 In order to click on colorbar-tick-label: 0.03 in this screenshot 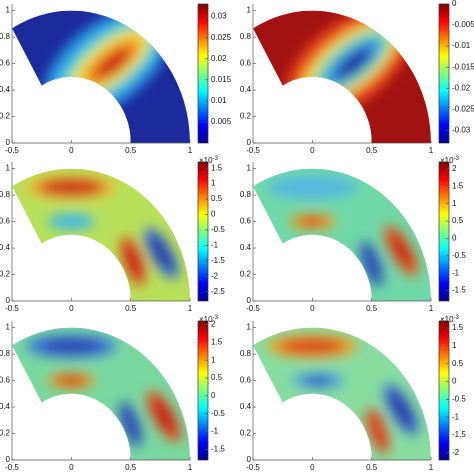, I will do `click(219, 16)`.